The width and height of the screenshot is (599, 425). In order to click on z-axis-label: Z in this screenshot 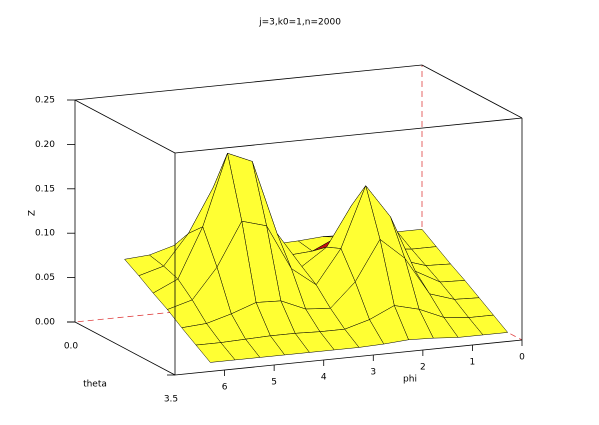, I will do `click(33, 213)`.